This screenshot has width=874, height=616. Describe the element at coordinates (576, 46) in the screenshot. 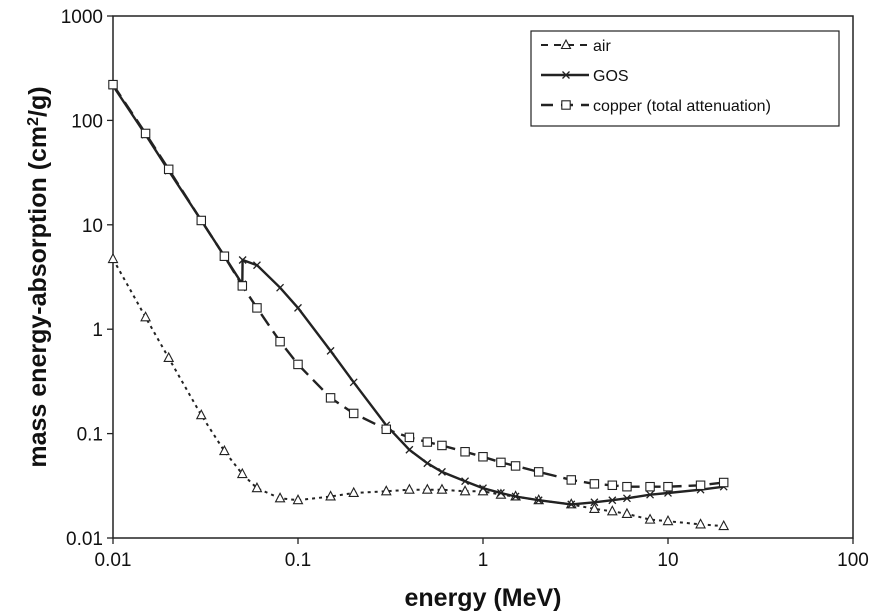

I see `legend-entry: air` at that location.